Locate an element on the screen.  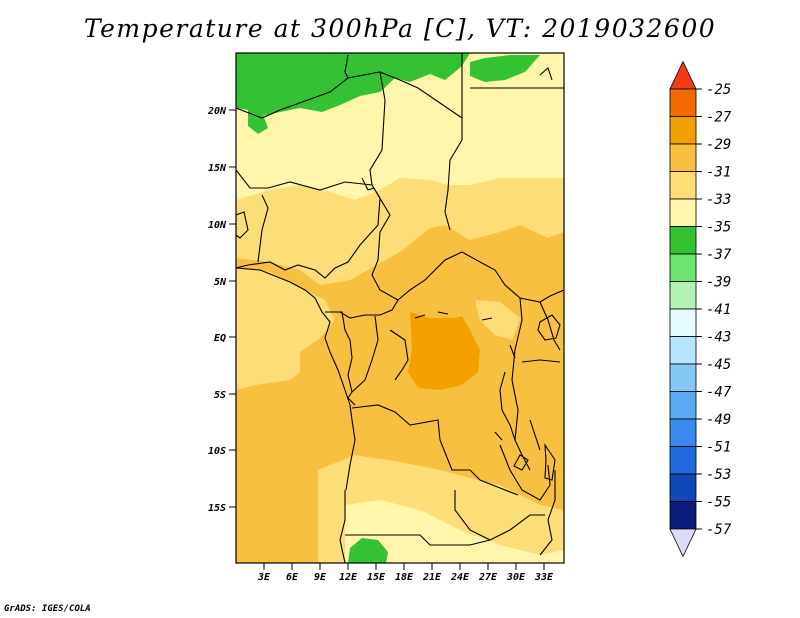
lon-label-9e: 9E is located at coordinates (320, 577).